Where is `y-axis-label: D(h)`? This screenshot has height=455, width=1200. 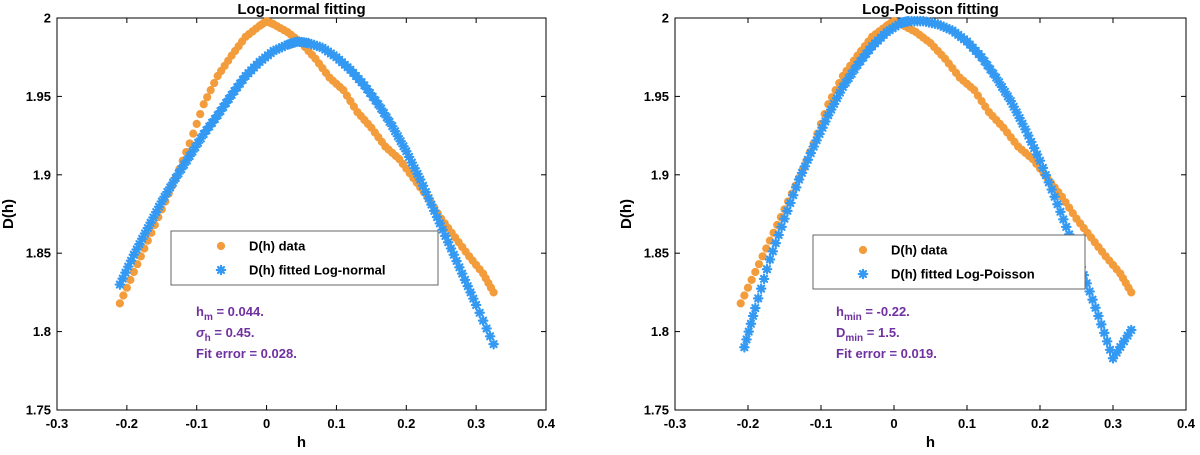 y-axis-label: D(h) is located at coordinates (8, 214).